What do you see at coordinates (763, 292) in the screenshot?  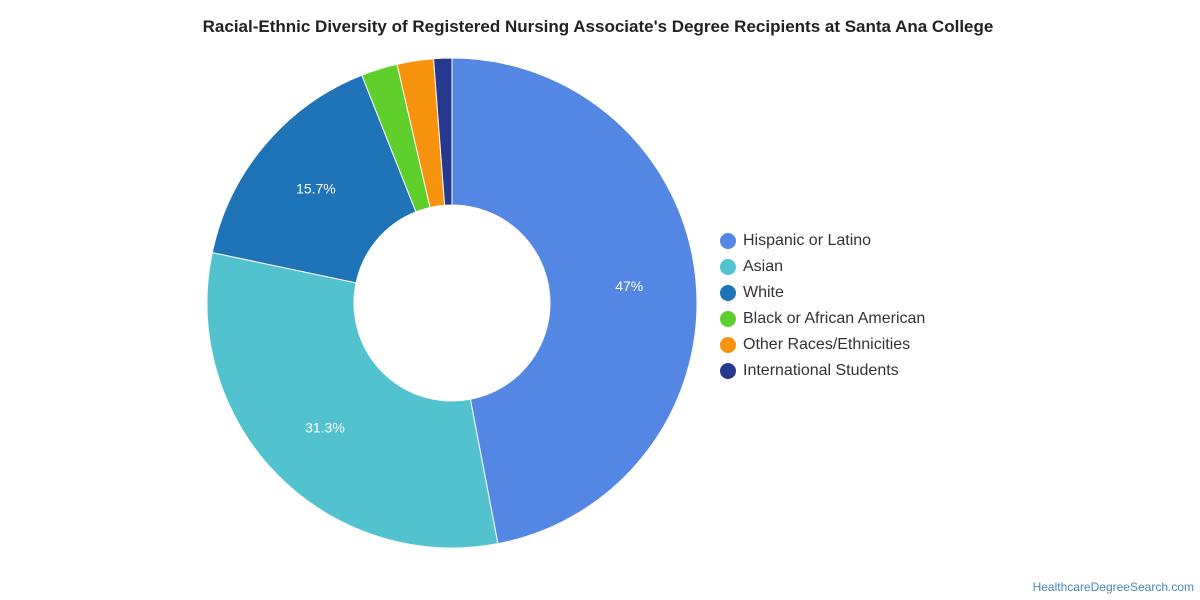 I see `legend-label: White` at bounding box center [763, 292].